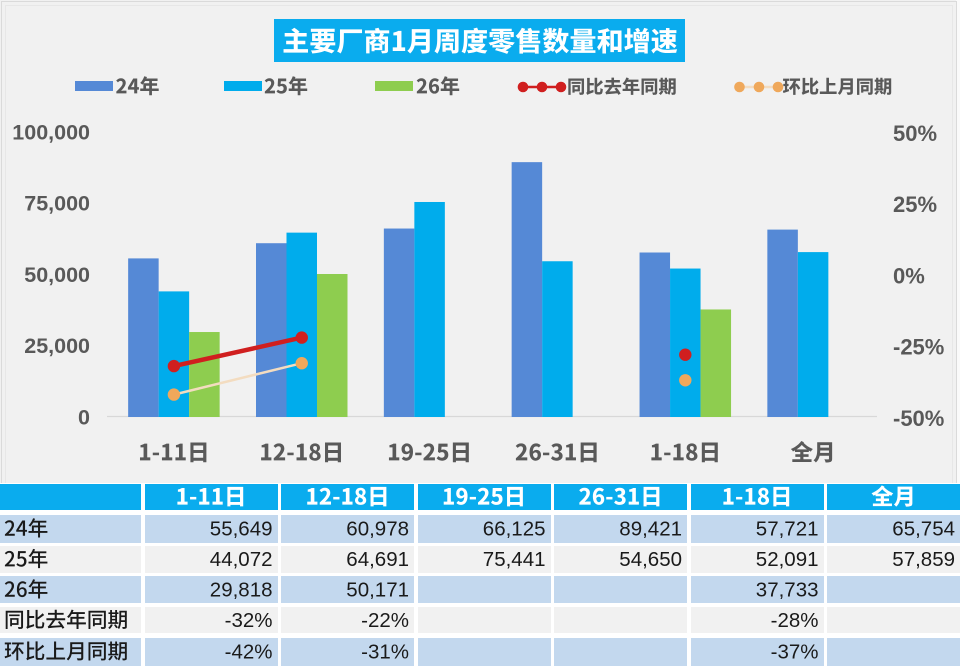  I want to click on svg-text: 25,000, so click(57, 346).